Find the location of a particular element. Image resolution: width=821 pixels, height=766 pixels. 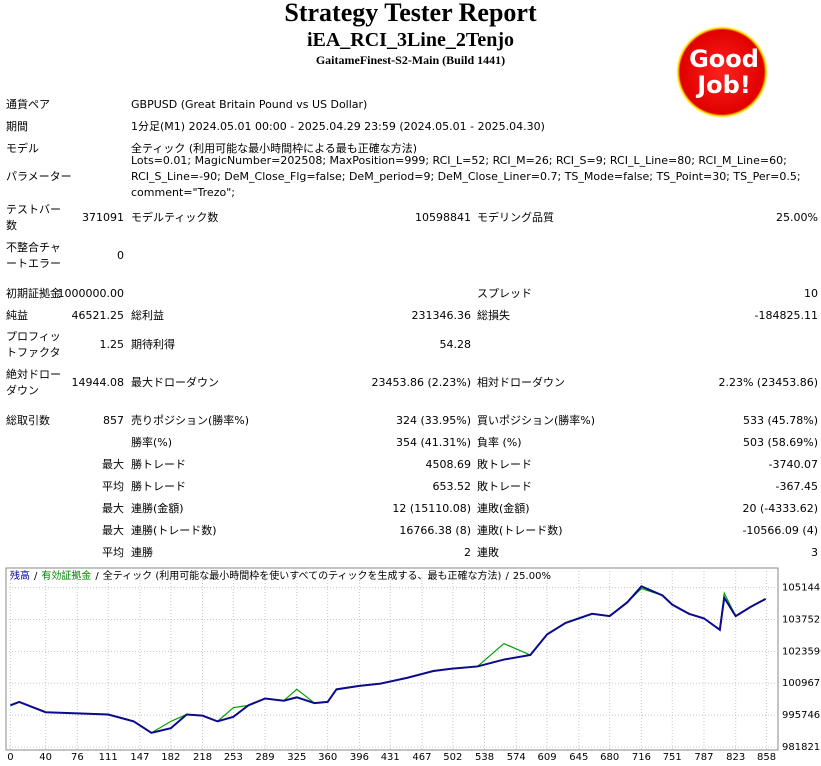

field-label: 通貨ペア is located at coordinates (28, 104).